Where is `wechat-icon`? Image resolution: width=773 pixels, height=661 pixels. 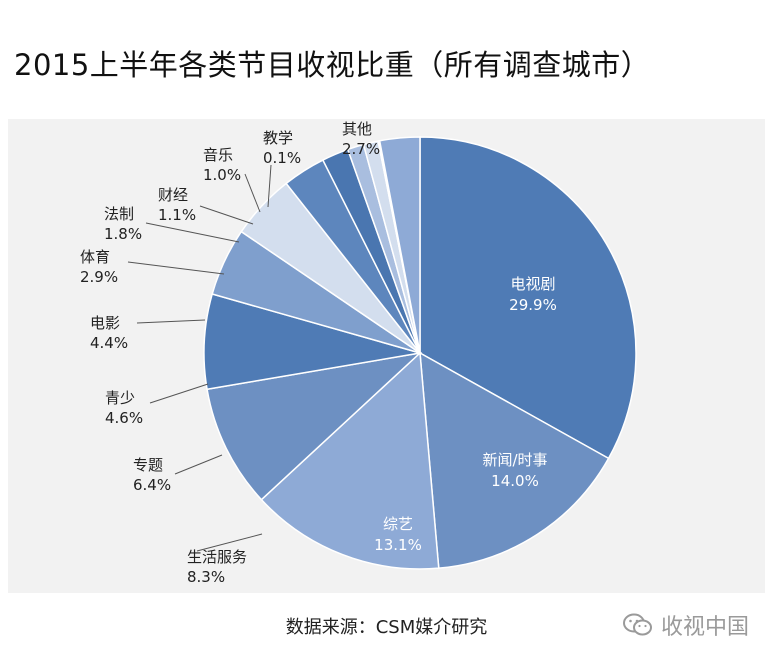
wechat-icon is located at coordinates (637, 624).